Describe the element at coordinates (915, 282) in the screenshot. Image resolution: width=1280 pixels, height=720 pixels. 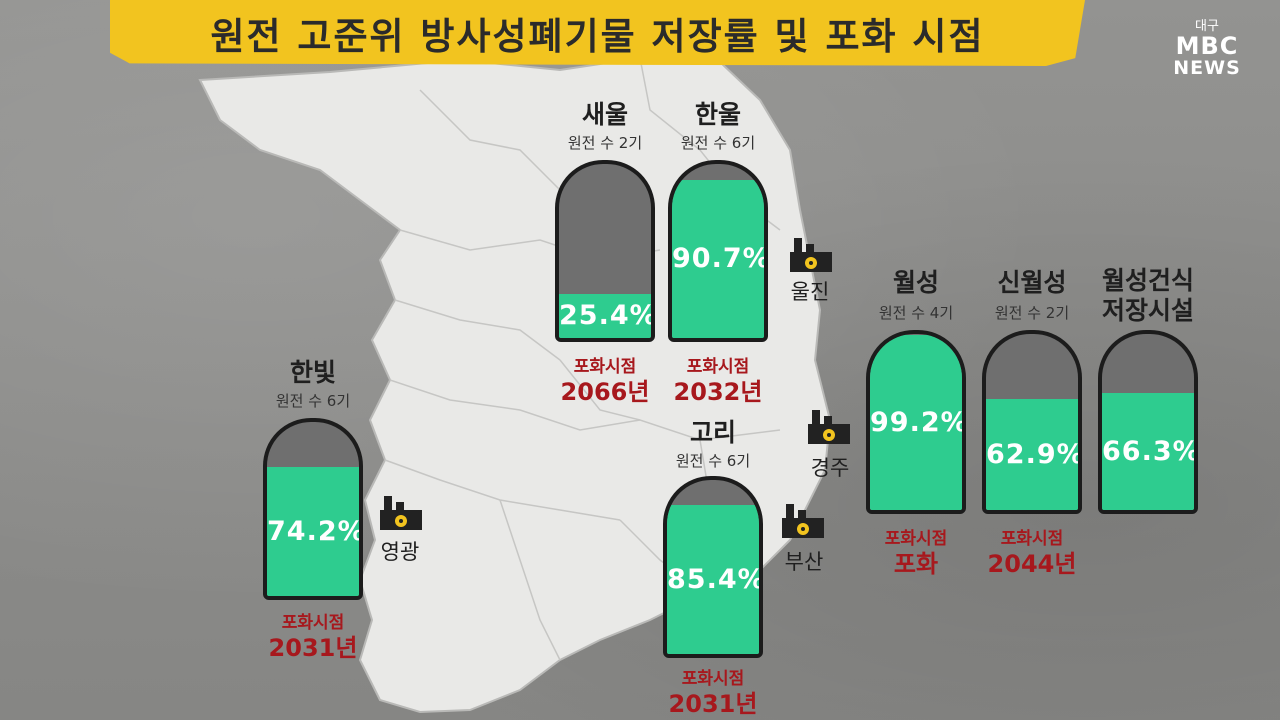
I see `plant-name-wolsong: 월성` at that location.